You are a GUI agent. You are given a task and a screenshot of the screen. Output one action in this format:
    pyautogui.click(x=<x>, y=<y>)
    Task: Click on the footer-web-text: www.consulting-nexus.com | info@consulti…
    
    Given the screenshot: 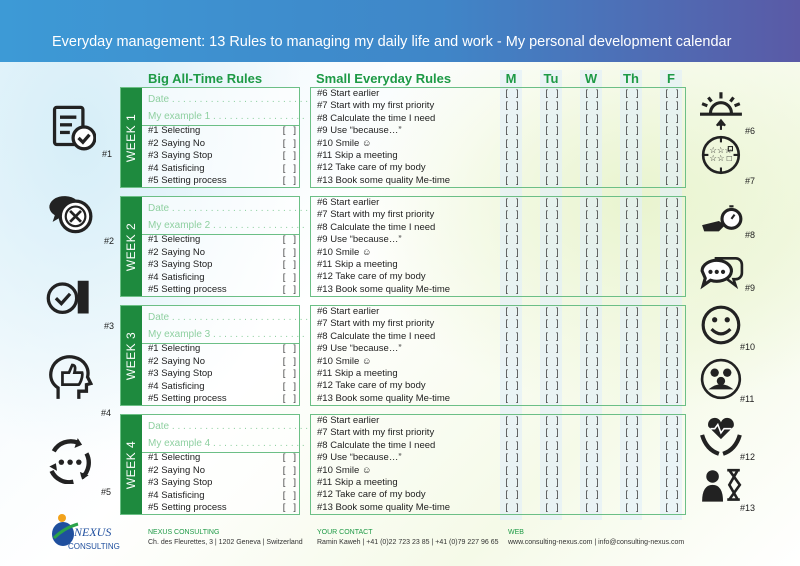 What is the action you would take?
    pyautogui.click(x=596, y=542)
    